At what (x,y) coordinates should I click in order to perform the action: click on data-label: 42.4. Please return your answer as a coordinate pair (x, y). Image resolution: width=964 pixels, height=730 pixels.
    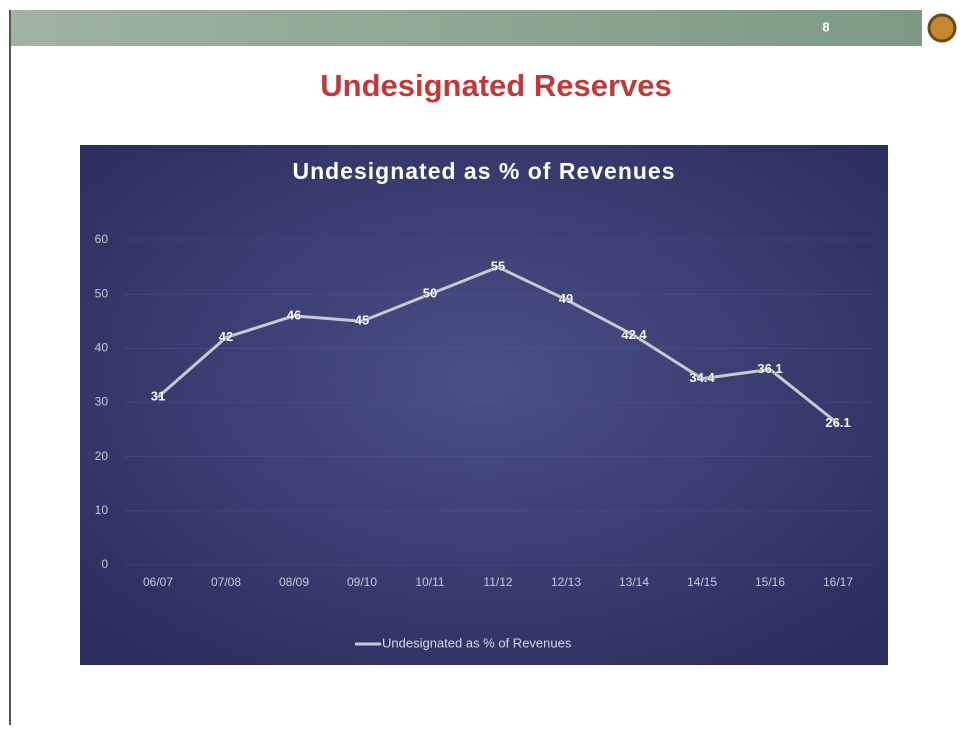
    Looking at the image, I should click on (634, 334).